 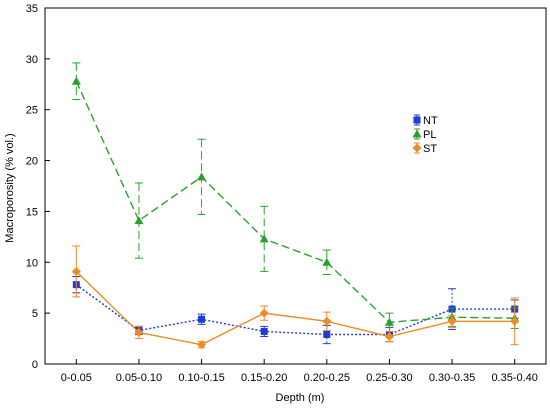 I want to click on legend-label-st: ST, so click(x=430, y=149).